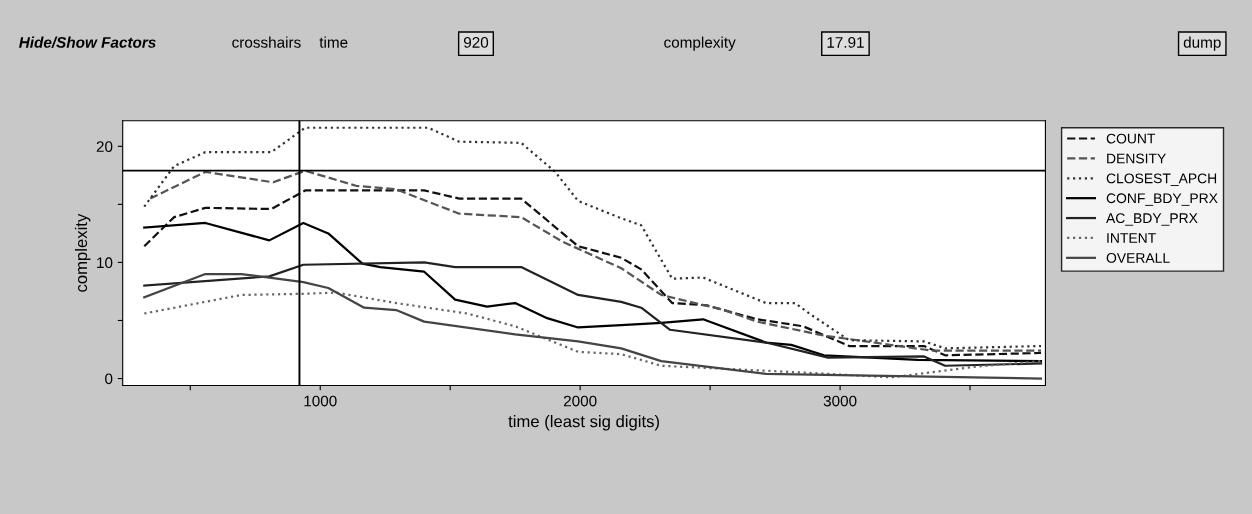  What do you see at coordinates (333, 42) in the screenshot?
I see `text: time` at bounding box center [333, 42].